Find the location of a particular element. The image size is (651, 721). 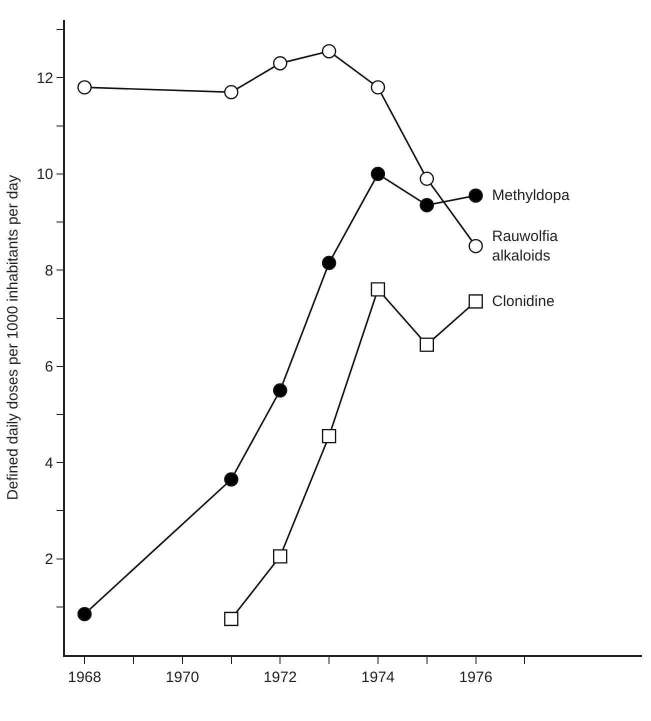

x-tick-label: 1968 is located at coordinates (85, 677).